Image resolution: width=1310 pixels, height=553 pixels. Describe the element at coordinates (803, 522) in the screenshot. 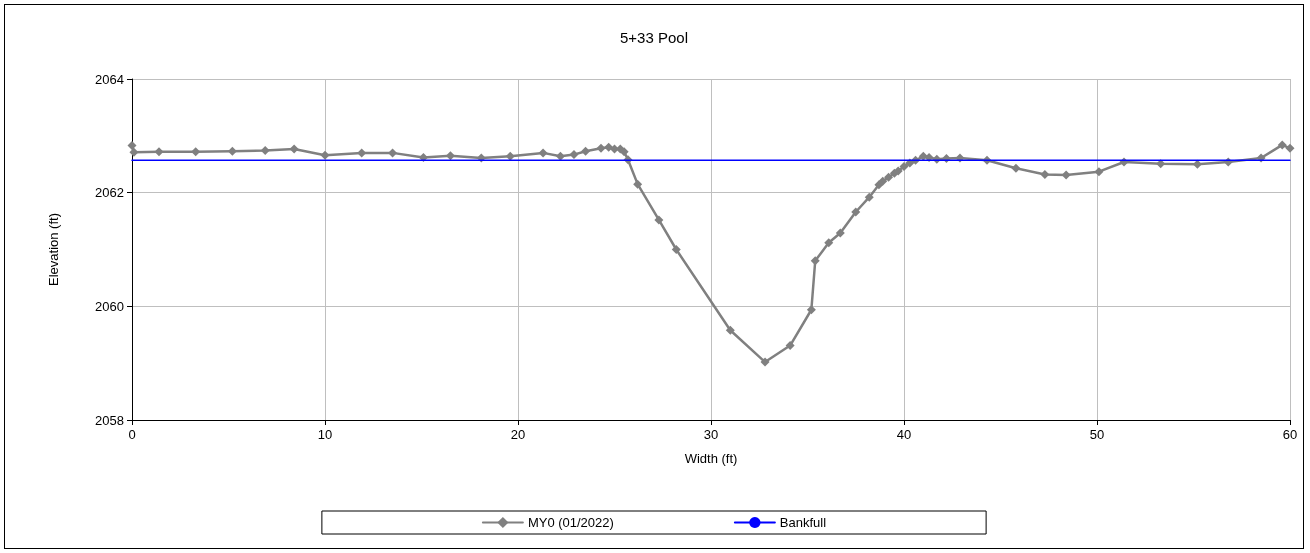

I see `legend-label: Bankfull` at that location.